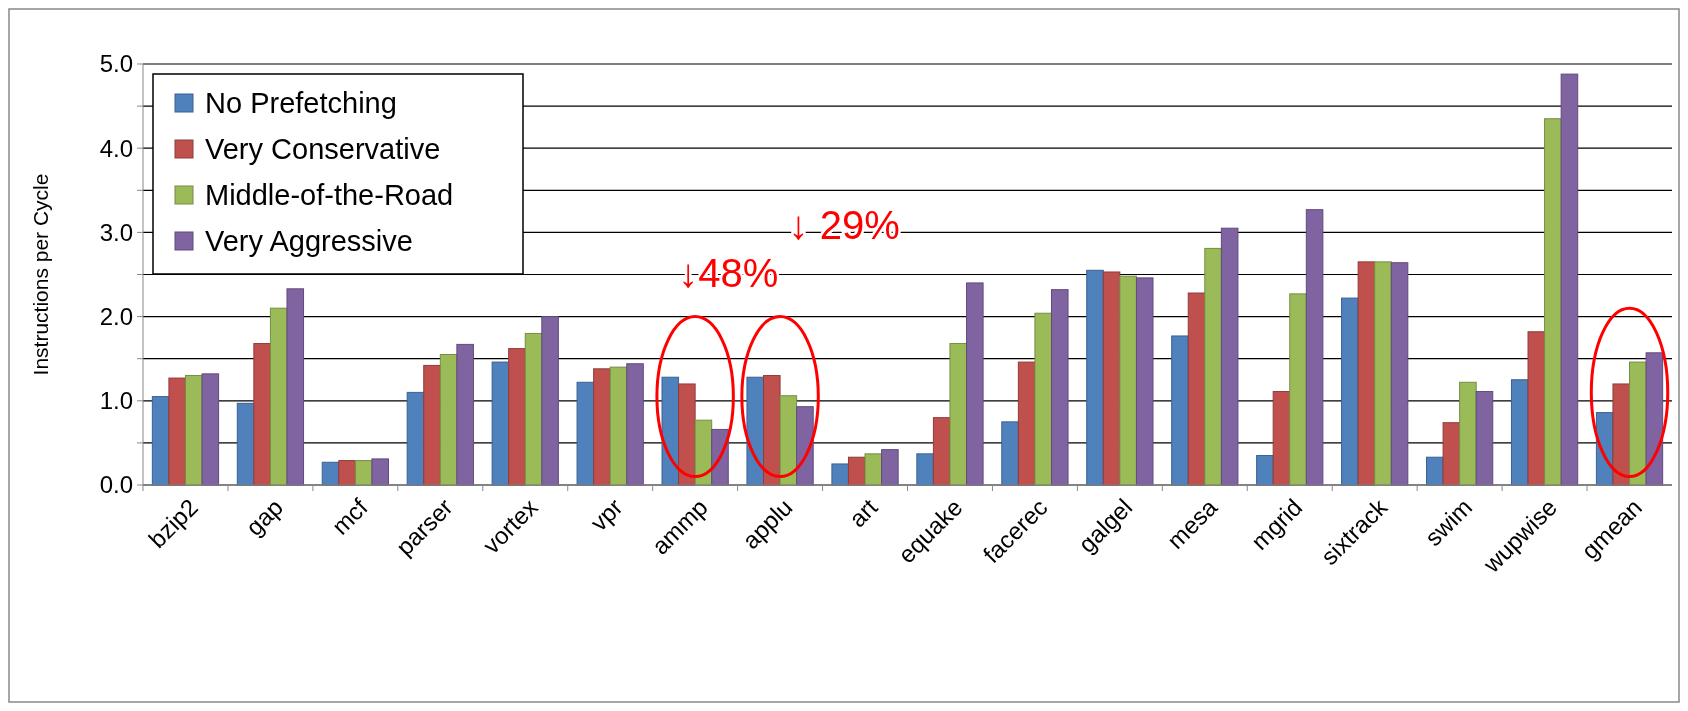 The image size is (1688, 711). I want to click on y-tick-label: 1.0, so click(116, 401).